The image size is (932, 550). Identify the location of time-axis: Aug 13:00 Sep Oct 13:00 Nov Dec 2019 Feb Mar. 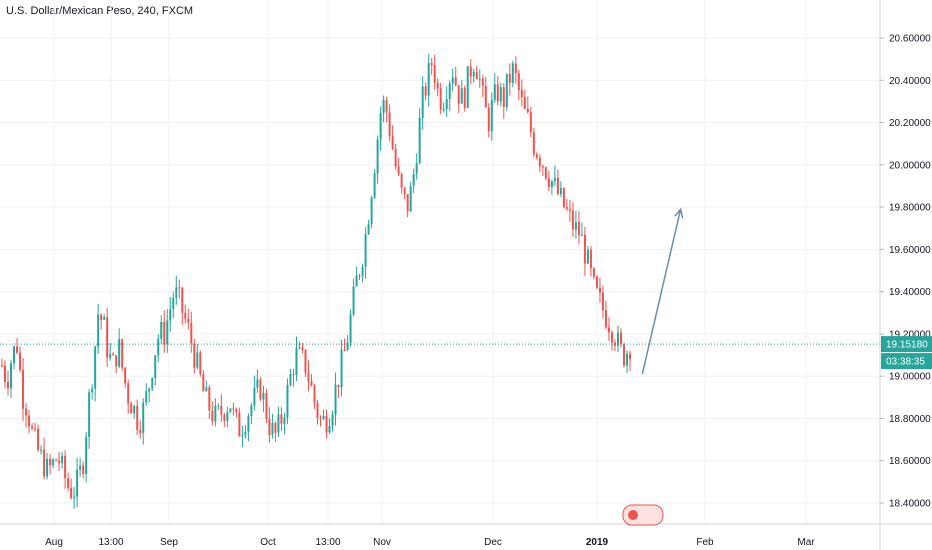
(466, 535).